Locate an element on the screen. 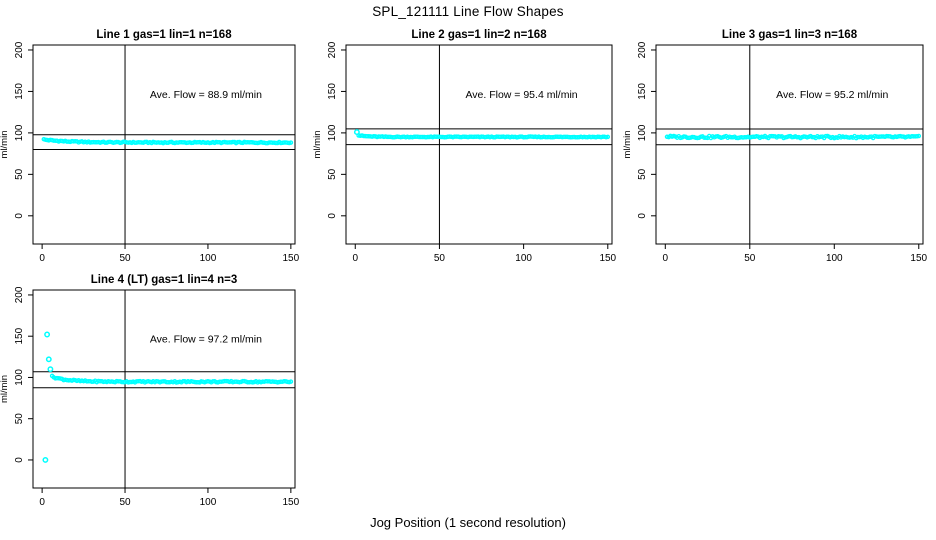 This screenshot has height=540, width=936. panel-title: Line 1 gas=1 lin=1 n=168 is located at coordinates (164, 35).